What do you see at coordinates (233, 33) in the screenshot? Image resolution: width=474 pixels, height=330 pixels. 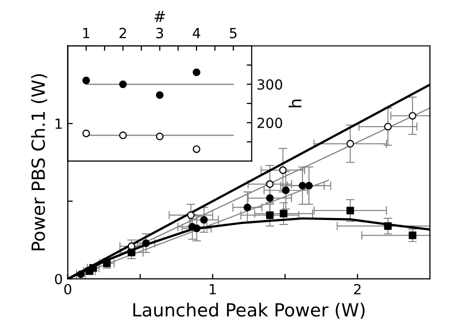 I see `x-tick-label: 5` at bounding box center [233, 33].